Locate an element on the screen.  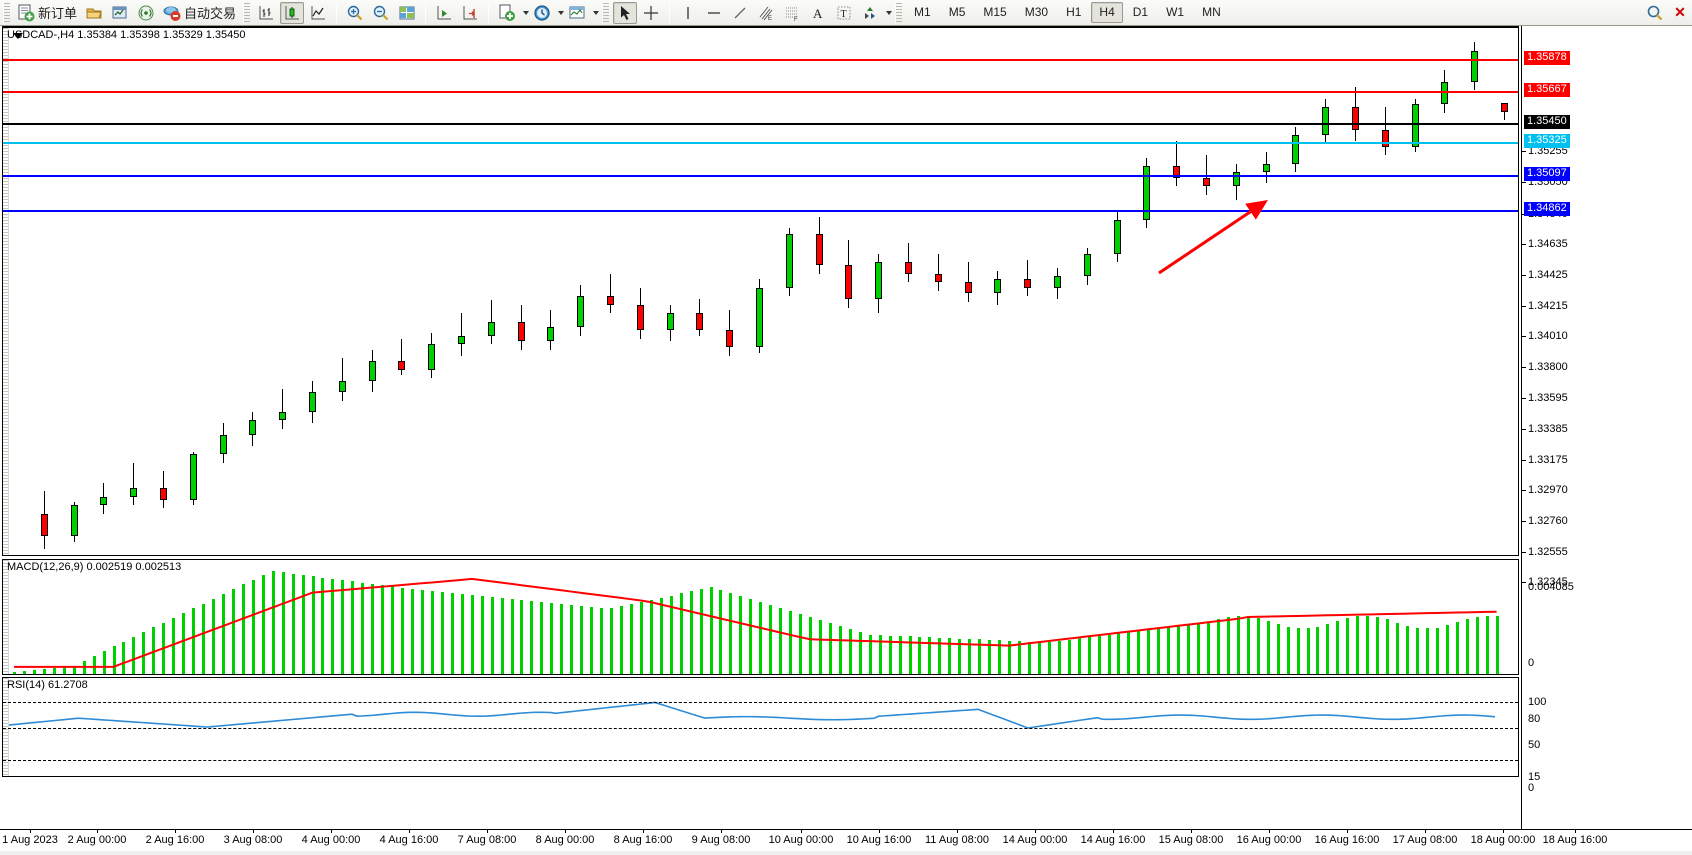
chart-shift-button is located at coordinates (470, 13).